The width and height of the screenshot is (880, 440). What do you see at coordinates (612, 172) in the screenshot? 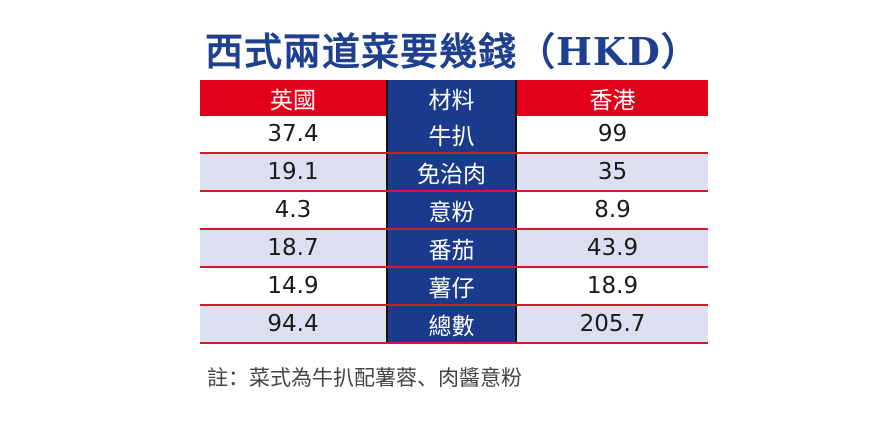
I see `cell-hk-price: 35` at bounding box center [612, 172].